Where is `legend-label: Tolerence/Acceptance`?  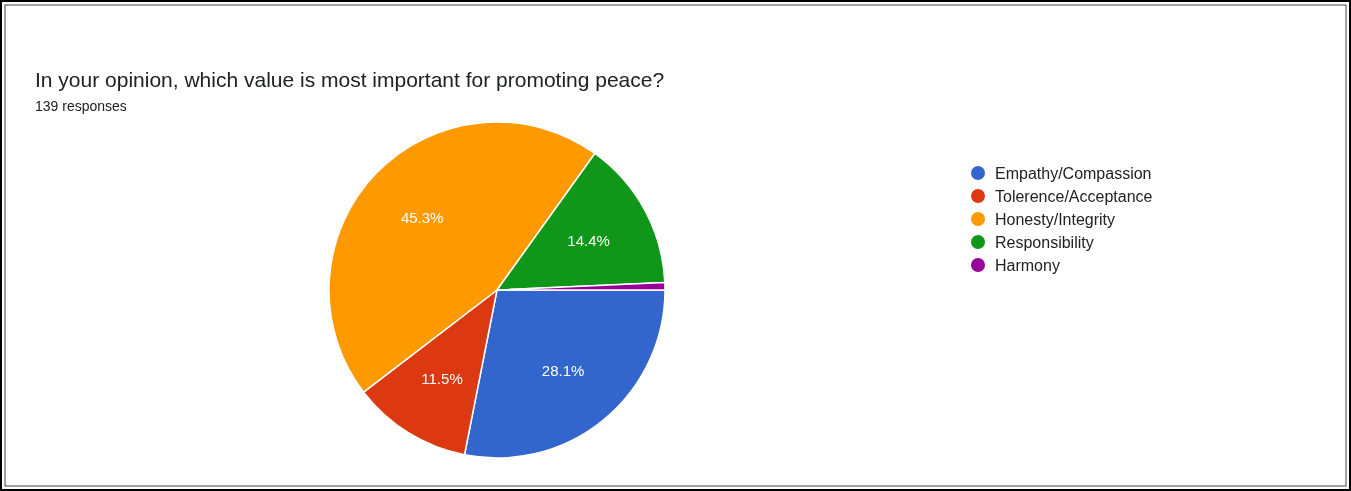 legend-label: Tolerence/Acceptance is located at coordinates (1074, 196).